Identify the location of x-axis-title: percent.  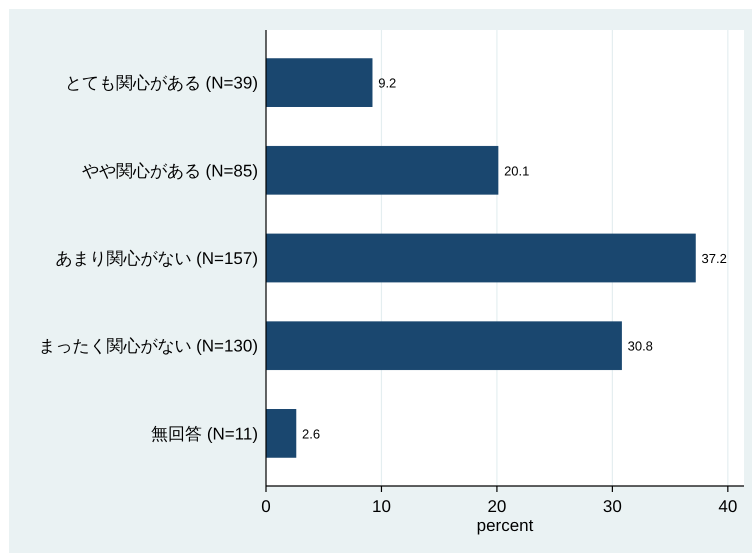
(505, 525).